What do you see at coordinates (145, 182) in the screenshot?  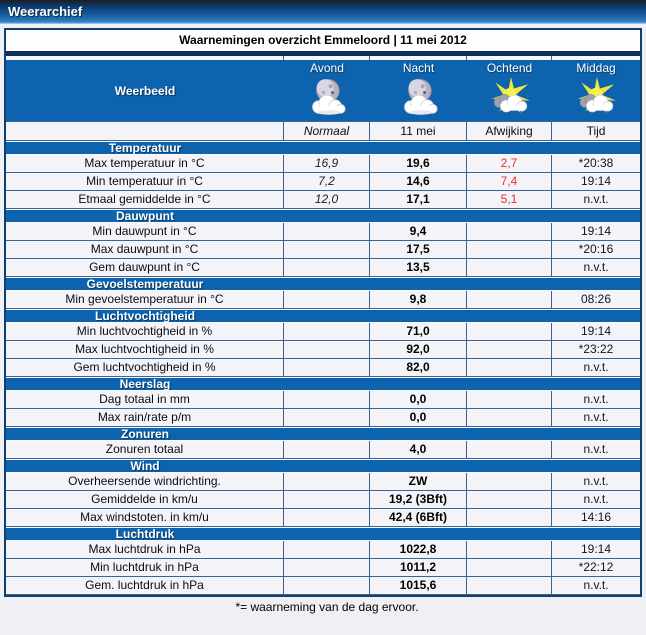 I see `row-label: Min temperatuur in °C` at bounding box center [145, 182].